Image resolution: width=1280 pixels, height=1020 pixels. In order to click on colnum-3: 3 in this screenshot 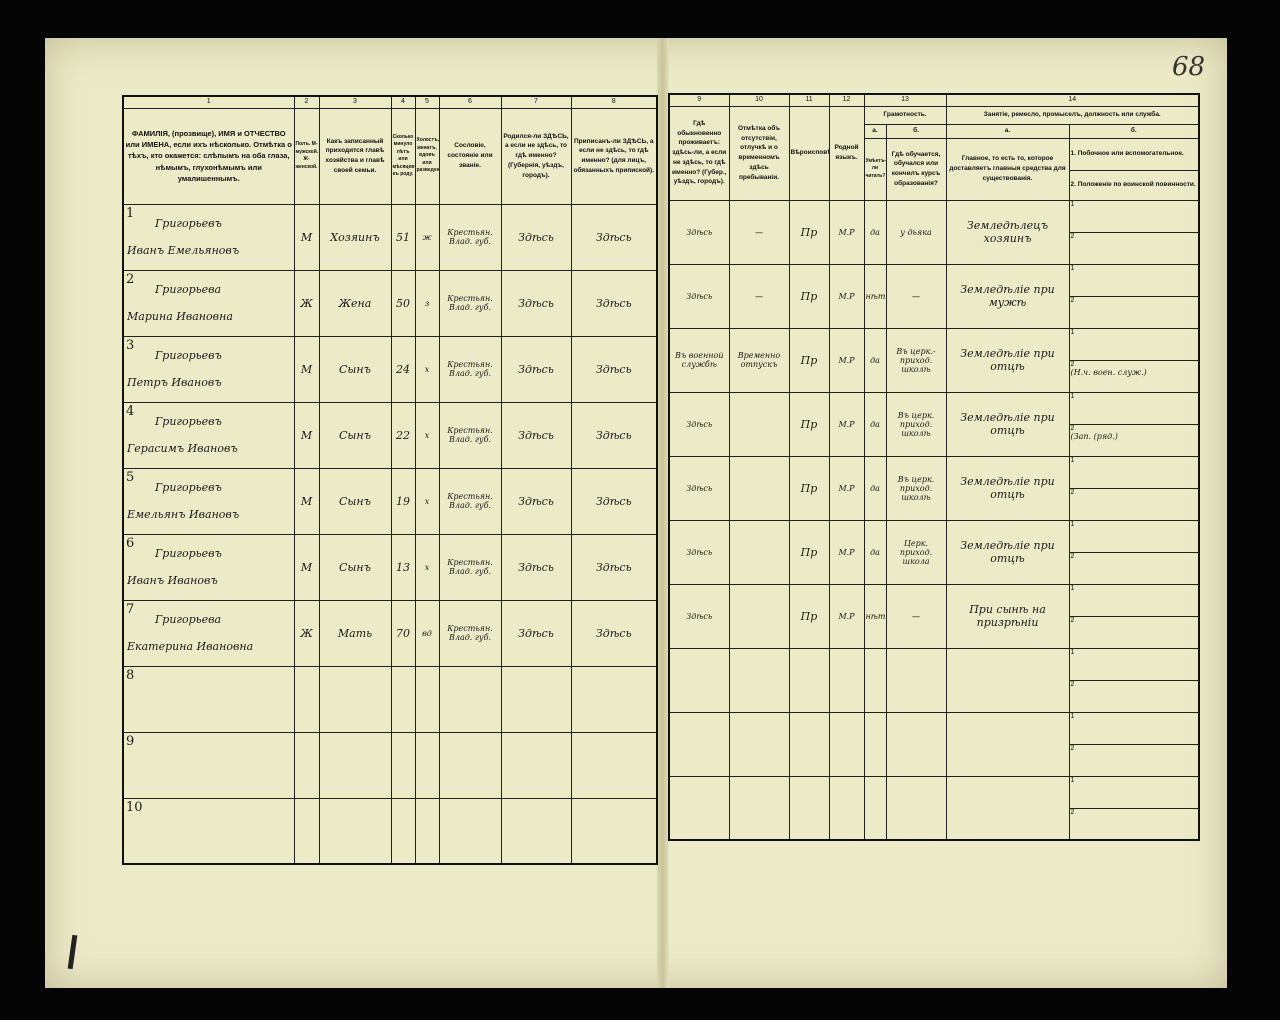, I will do `click(355, 102)`.